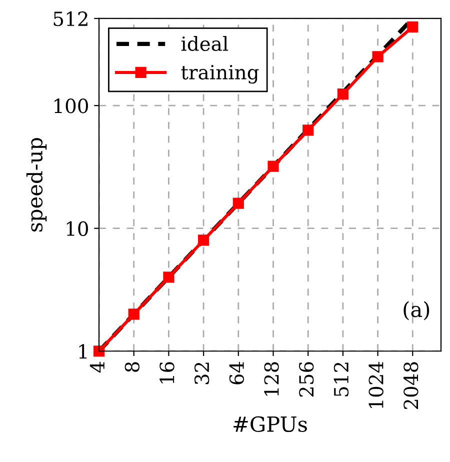 Image resolution: width=450 pixels, height=462 pixels. What do you see at coordinates (97, 367) in the screenshot?
I see `x-tick-label: 4` at bounding box center [97, 367].